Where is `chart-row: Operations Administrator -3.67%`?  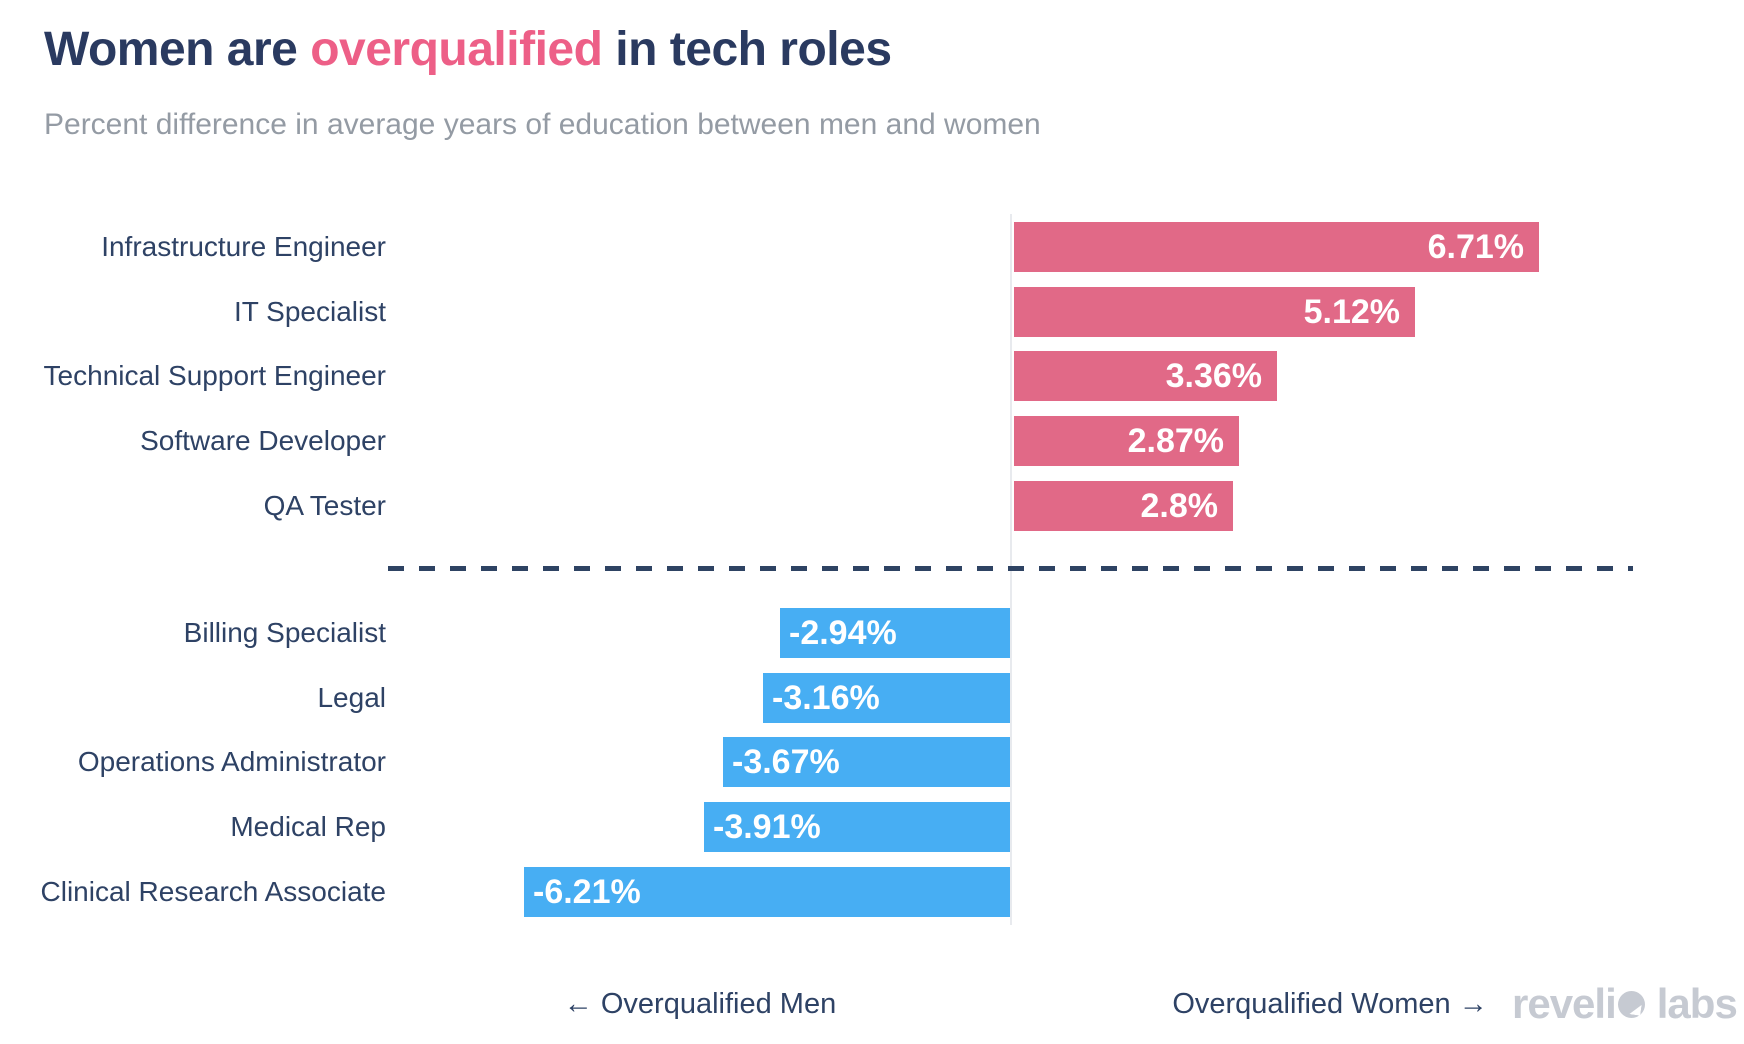
chart-row: Operations Administrator -3.67% is located at coordinates (872, 762).